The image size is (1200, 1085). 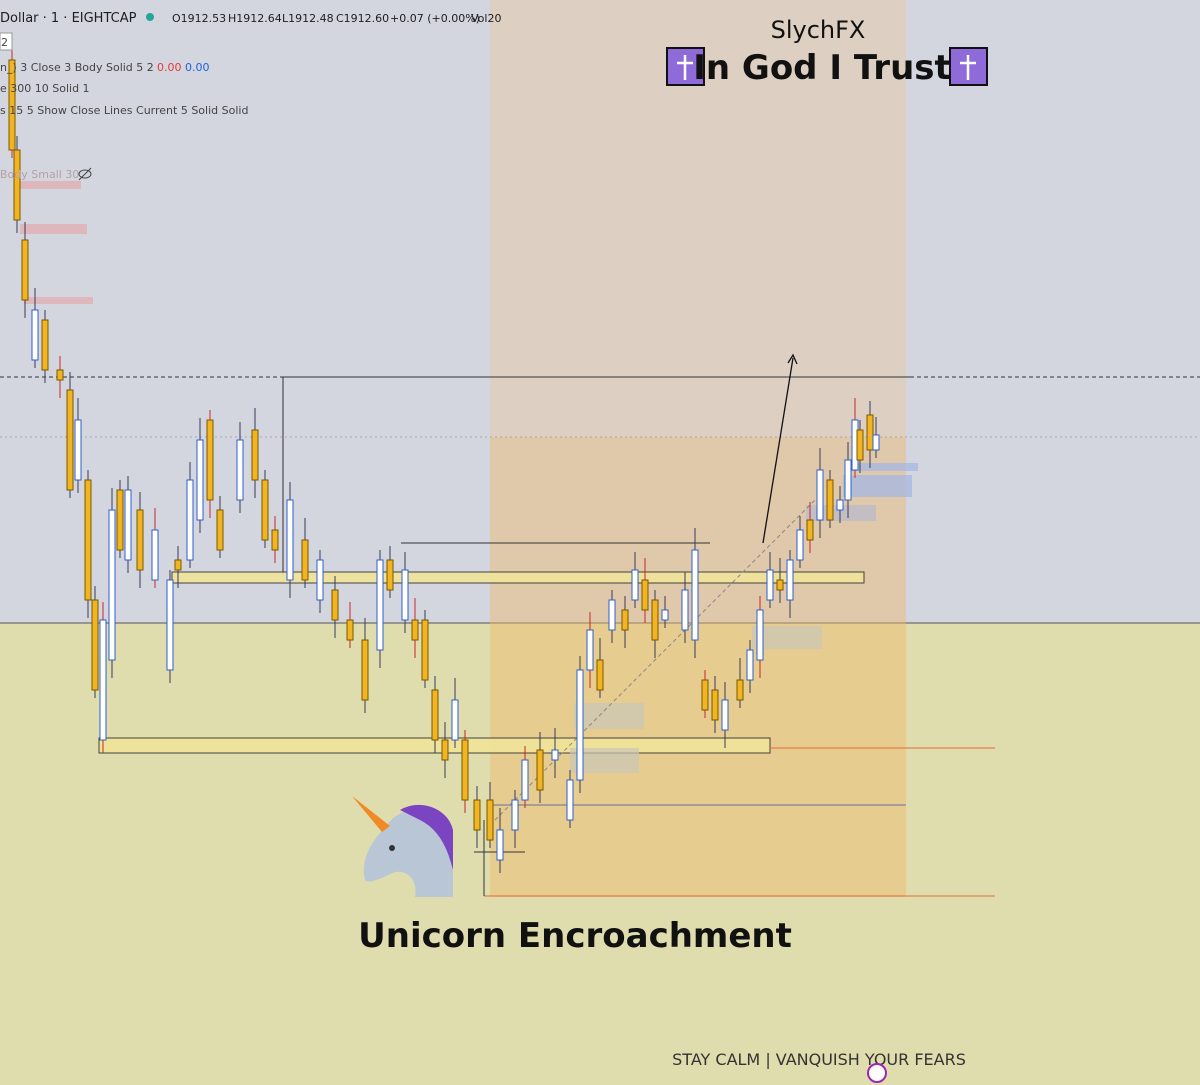 What do you see at coordinates (778, 450) in the screenshot?
I see `target-arrow` at bounding box center [778, 450].